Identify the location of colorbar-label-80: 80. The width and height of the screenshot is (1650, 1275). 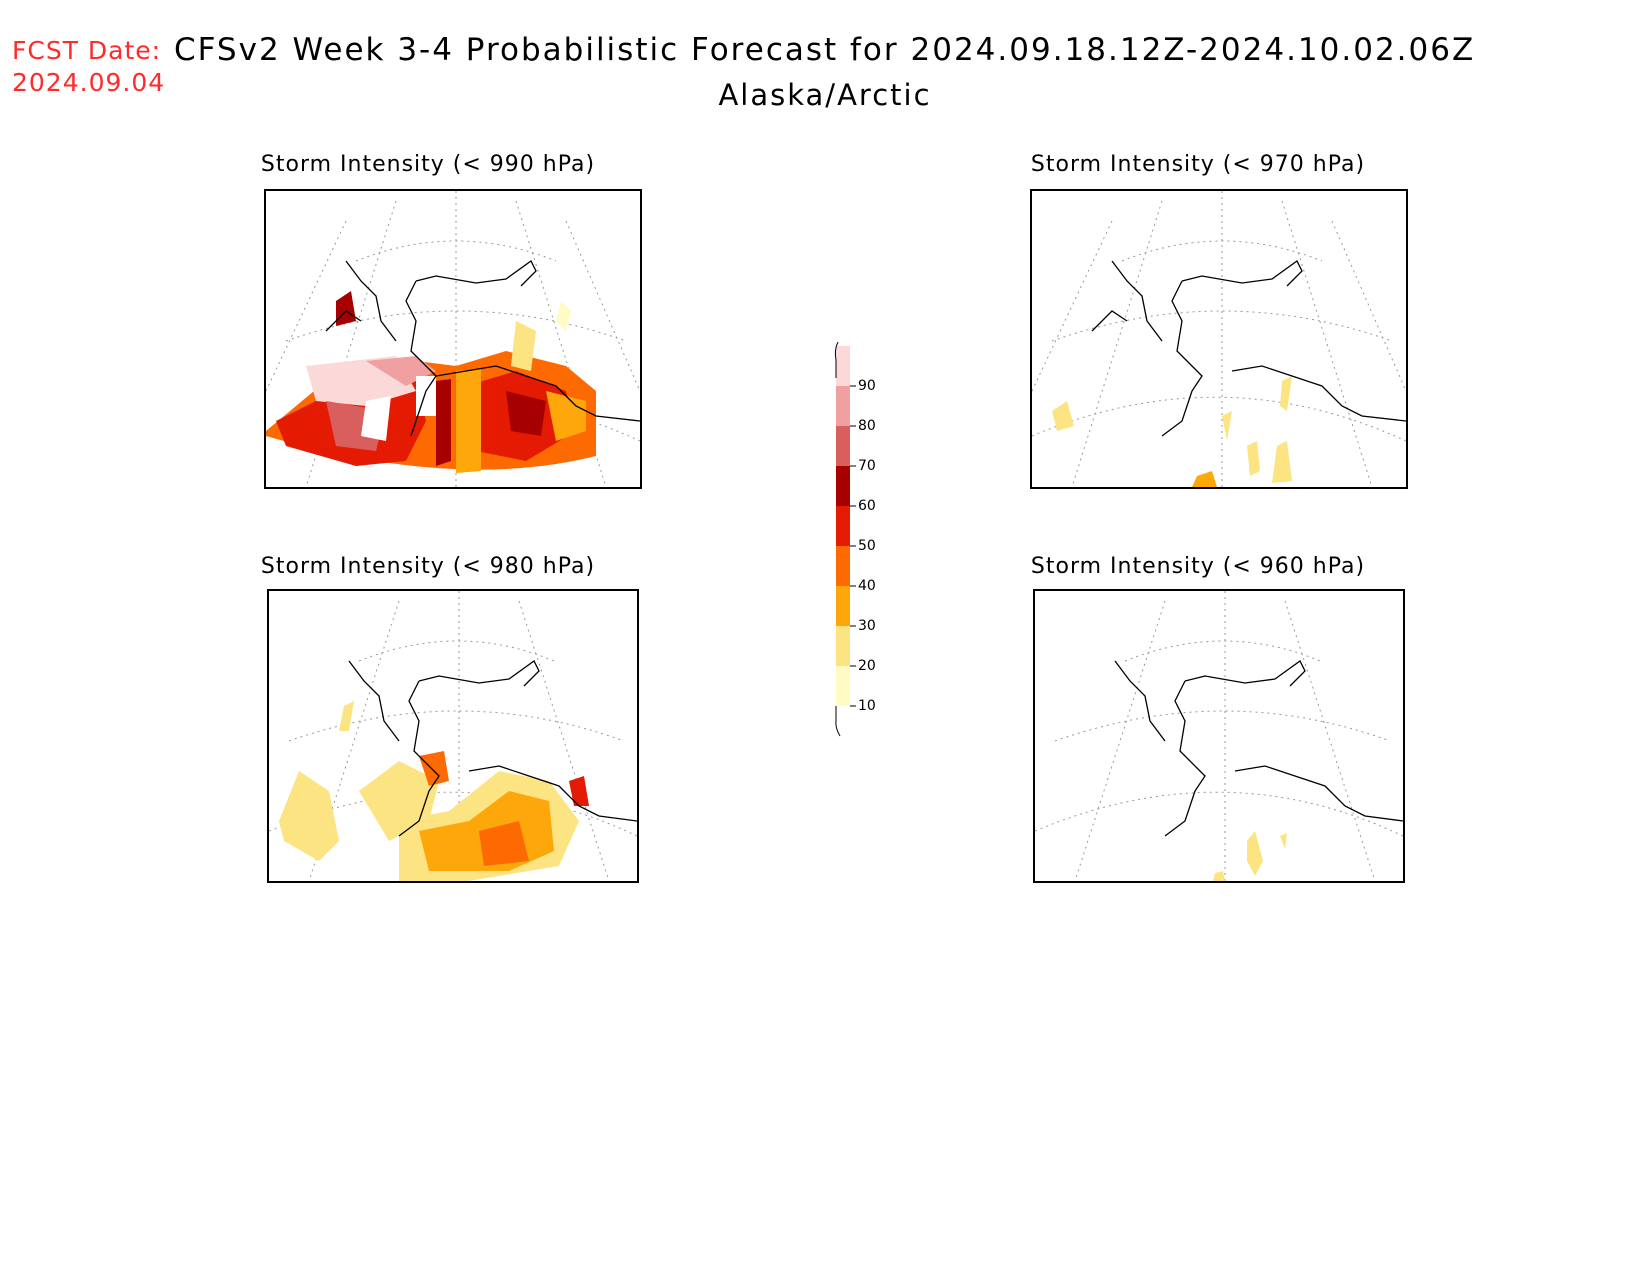
(867, 426).